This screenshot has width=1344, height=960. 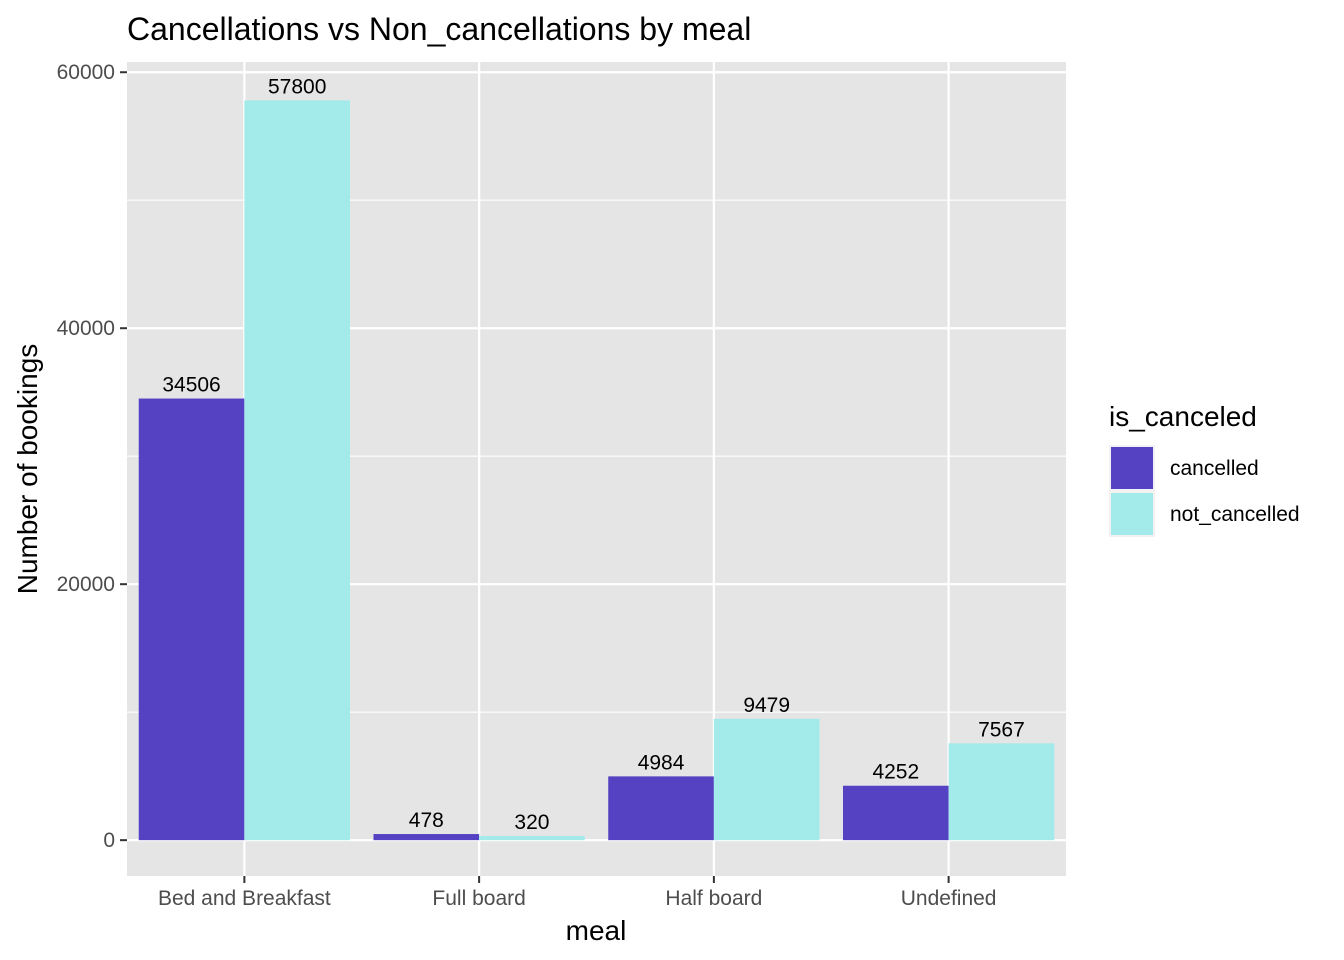 What do you see at coordinates (426, 820) in the screenshot?
I see `bar-value-label: 478` at bounding box center [426, 820].